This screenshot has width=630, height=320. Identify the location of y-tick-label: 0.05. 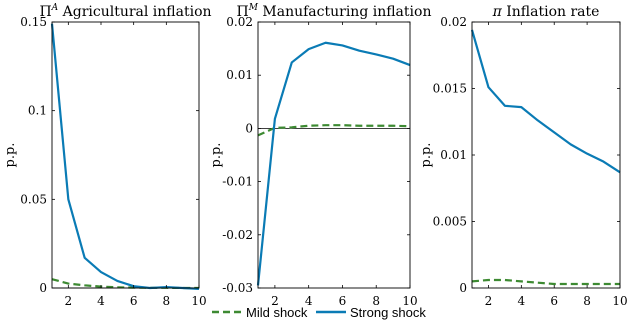
(33, 199).